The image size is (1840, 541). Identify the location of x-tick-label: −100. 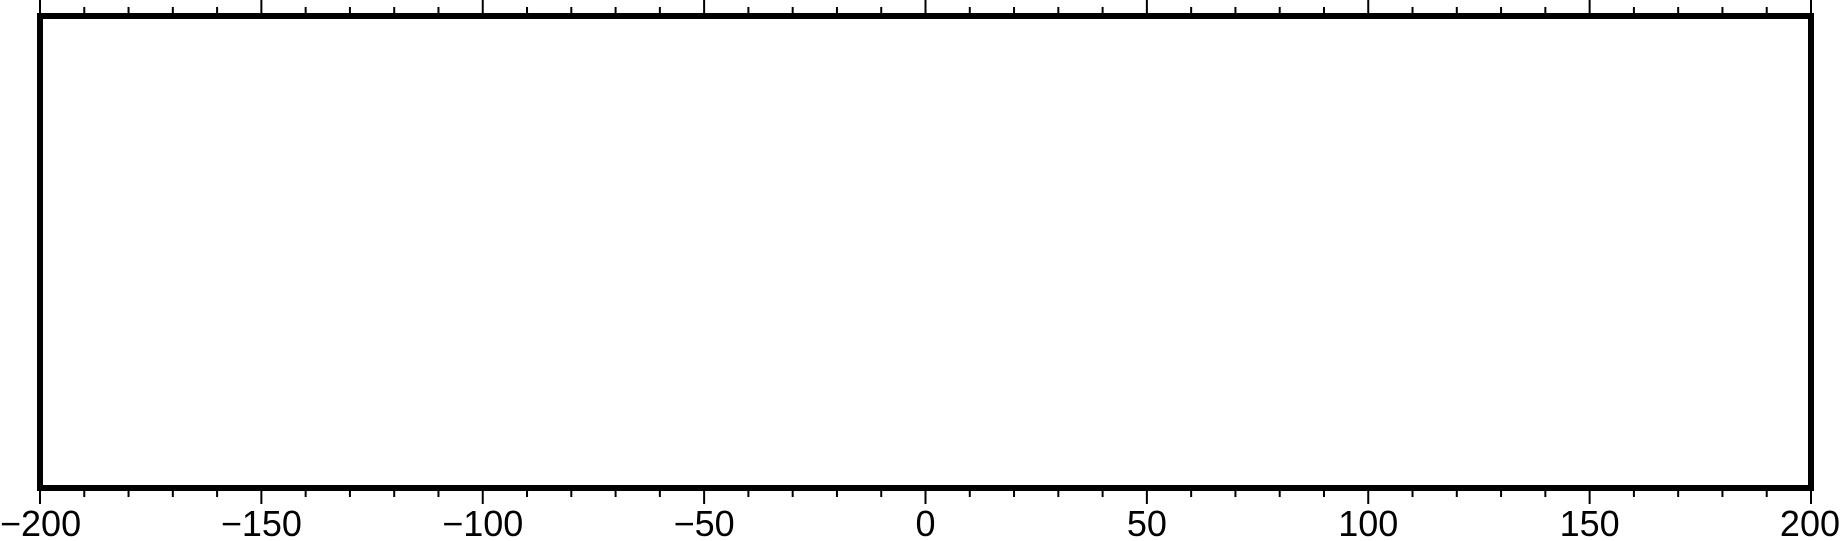
(482, 522).